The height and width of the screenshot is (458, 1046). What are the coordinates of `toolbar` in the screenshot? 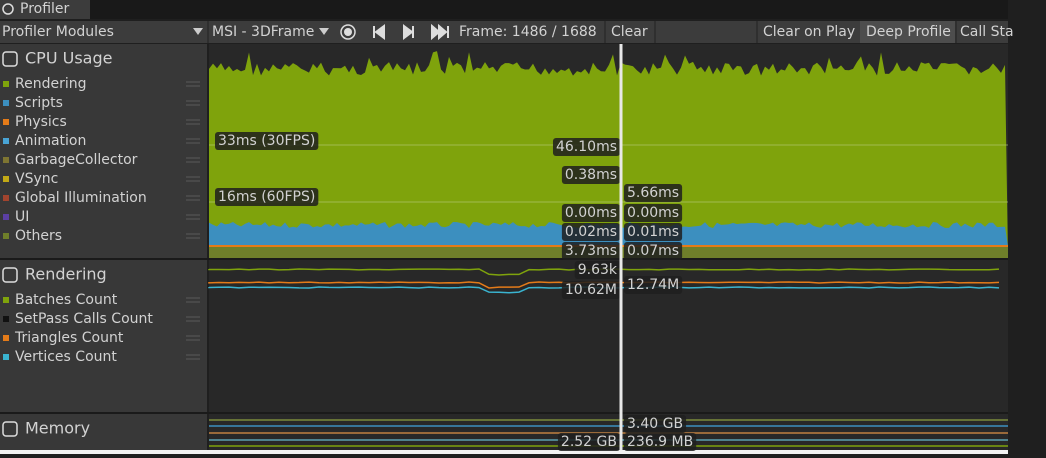 It's located at (504, 32).